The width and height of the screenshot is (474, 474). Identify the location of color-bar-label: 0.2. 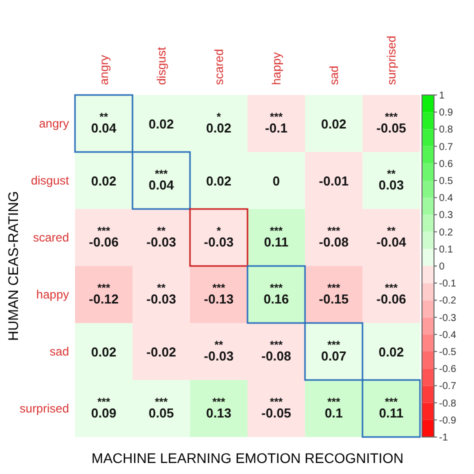
(446, 232).